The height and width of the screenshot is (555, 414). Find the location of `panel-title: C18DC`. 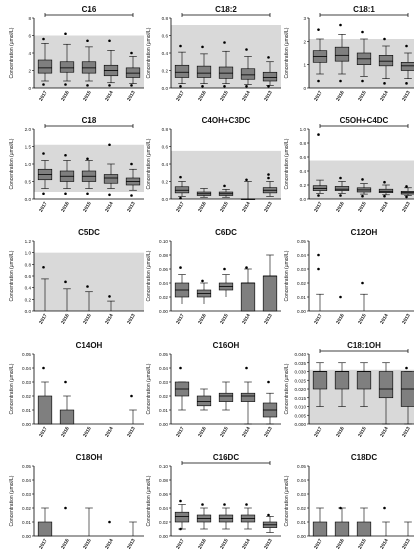

panel-title: C18DC is located at coordinates (364, 457).